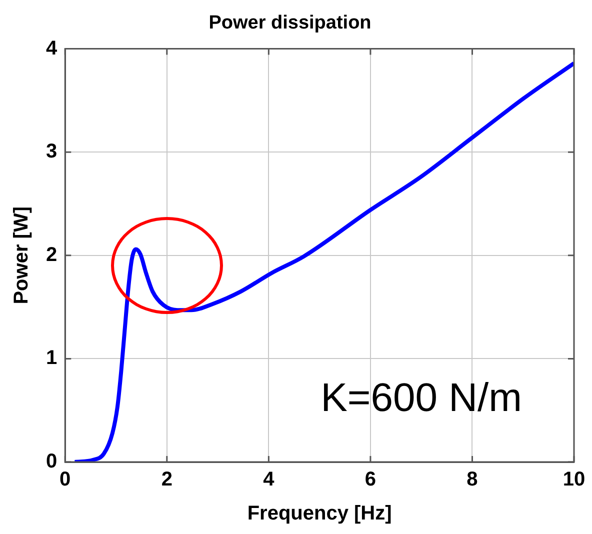 This screenshot has width=592, height=534. What do you see at coordinates (370, 479) in the screenshot?
I see `x-tick-label: 6` at bounding box center [370, 479].